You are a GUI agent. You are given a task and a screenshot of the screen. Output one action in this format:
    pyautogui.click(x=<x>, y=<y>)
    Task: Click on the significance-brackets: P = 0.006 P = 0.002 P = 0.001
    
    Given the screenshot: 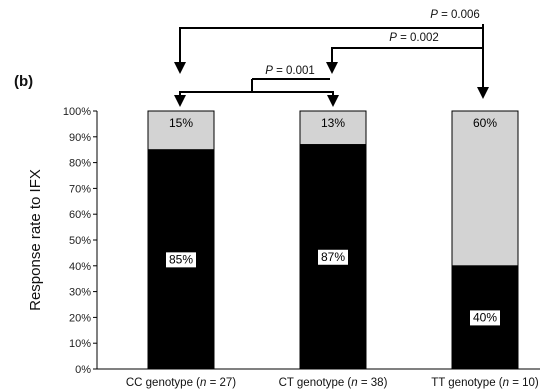 What is the action you would take?
    pyautogui.click(x=331, y=58)
    